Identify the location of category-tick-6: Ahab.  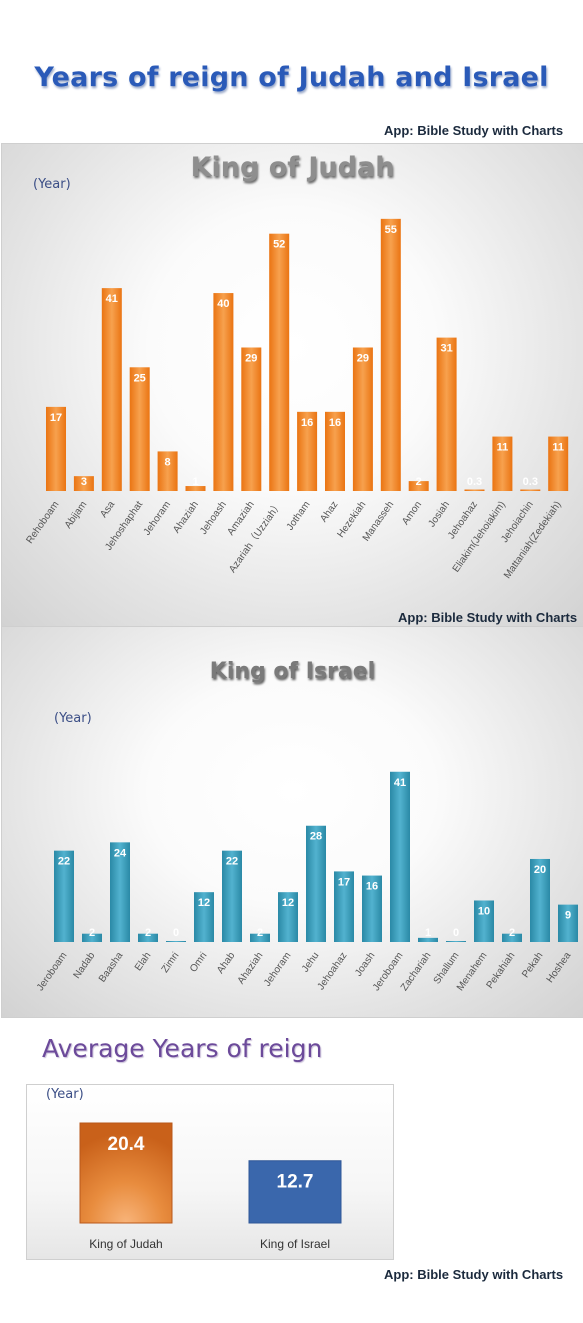
(226, 963).